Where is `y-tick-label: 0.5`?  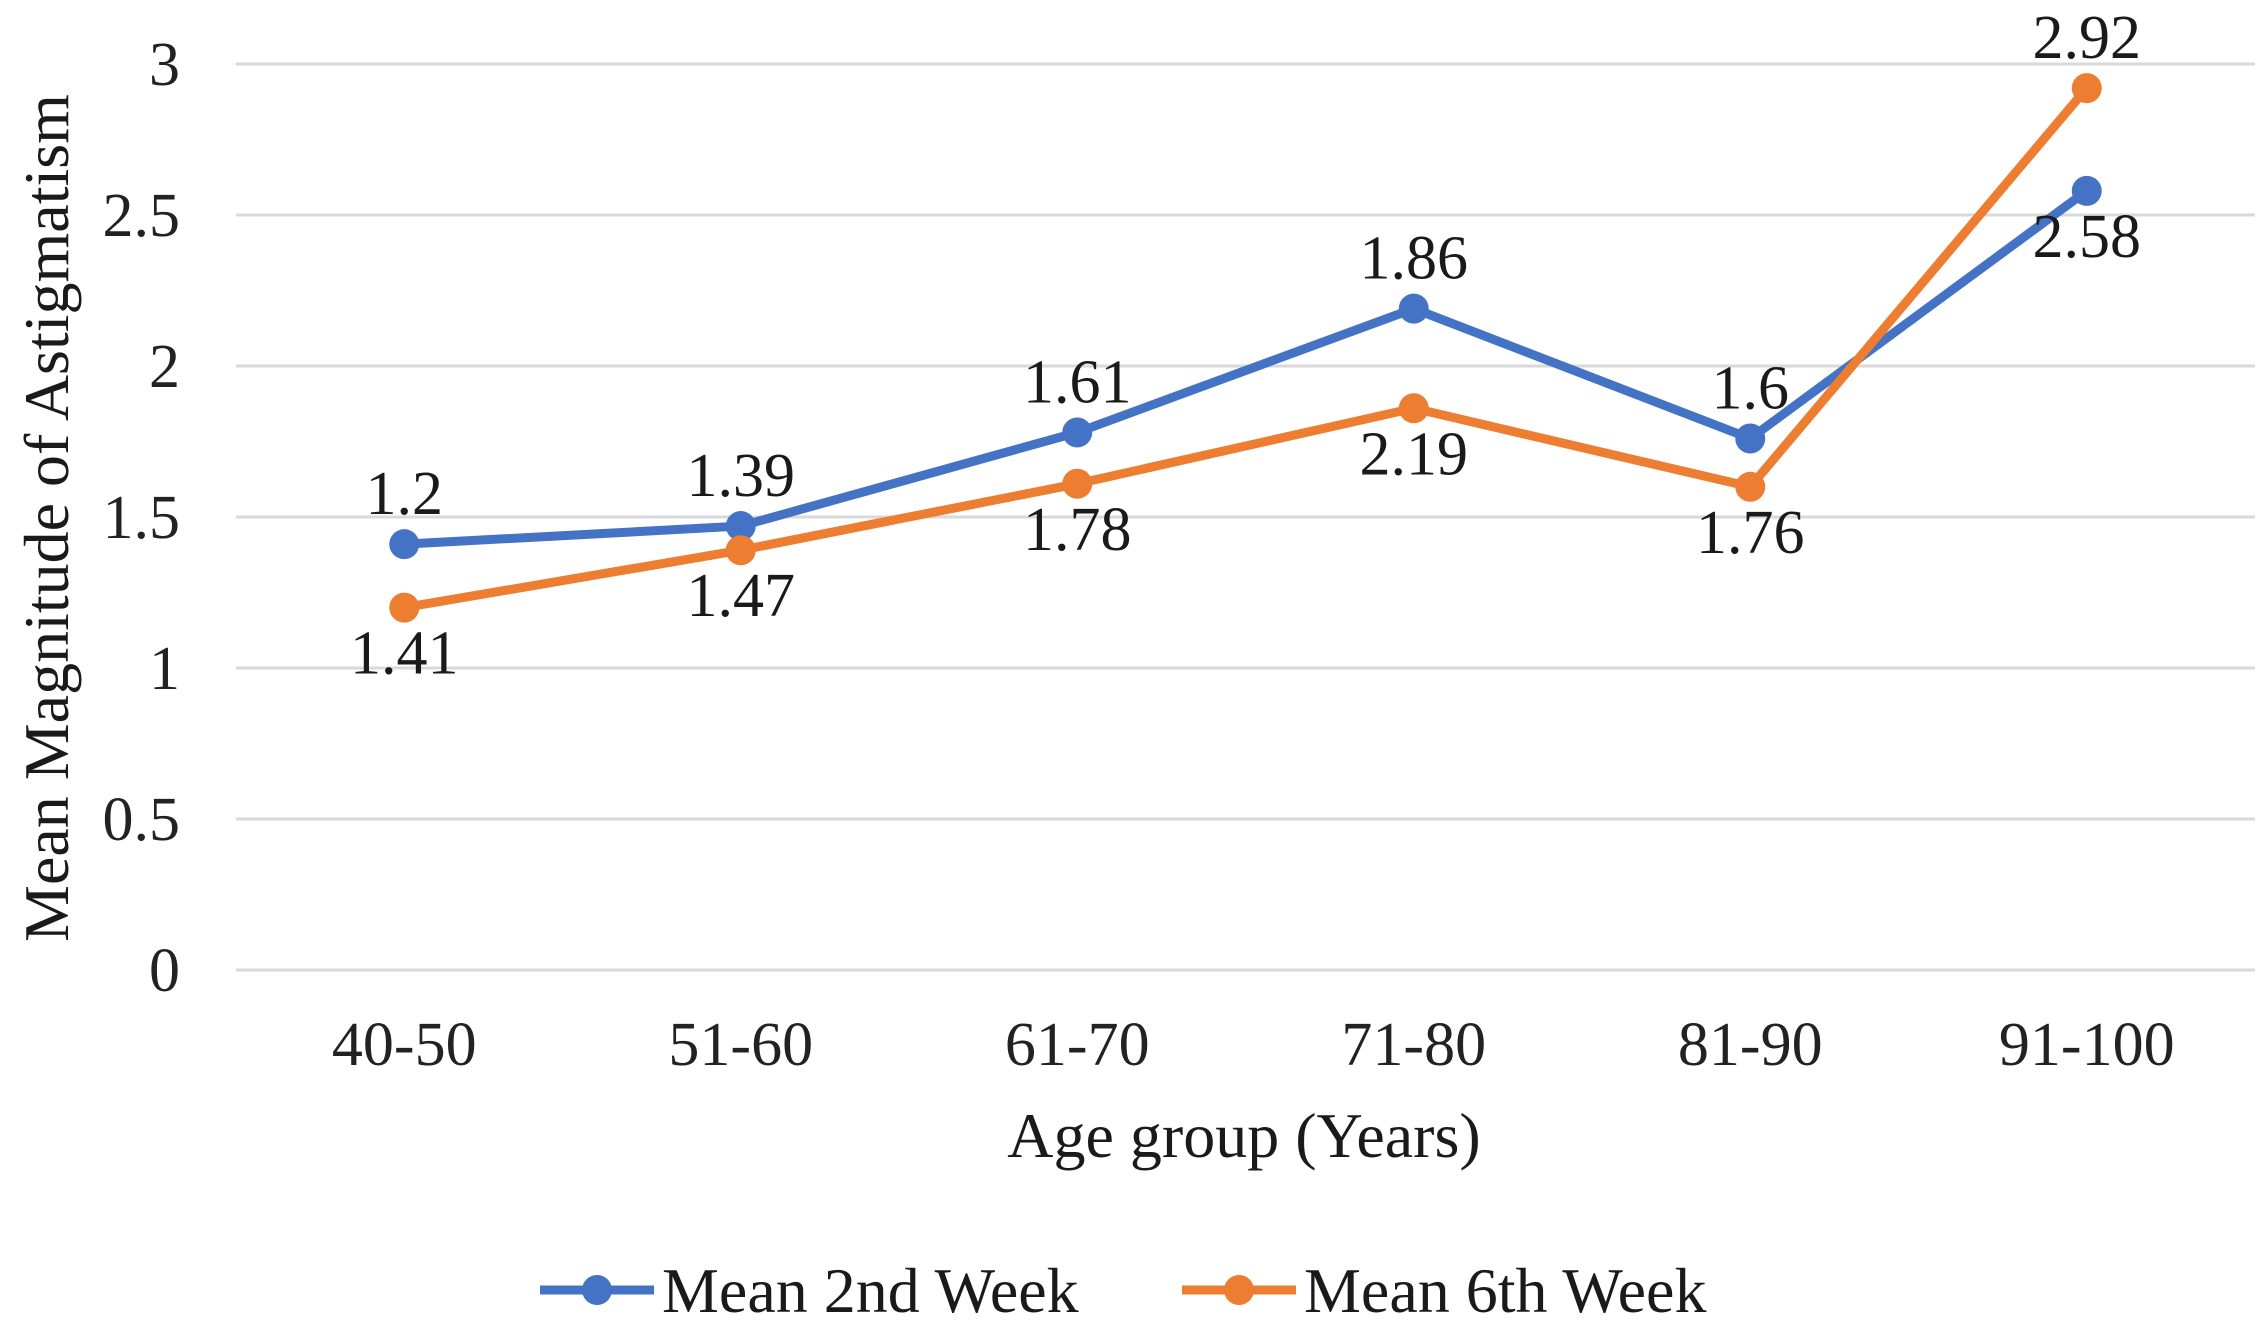 y-tick-label: 0.5 is located at coordinates (142, 820).